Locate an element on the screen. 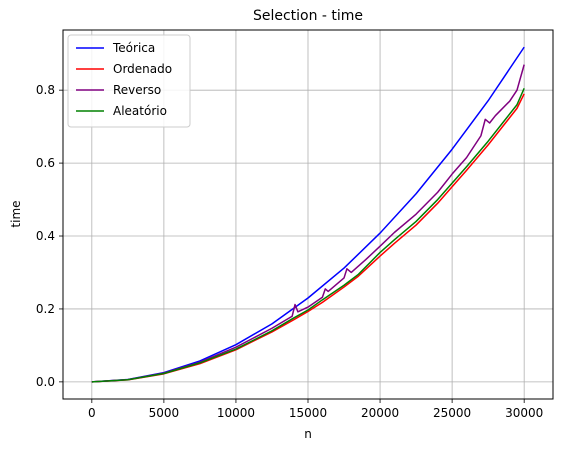 This screenshot has height=453, width=567. legend-label-0: Teórica is located at coordinates (133, 48).